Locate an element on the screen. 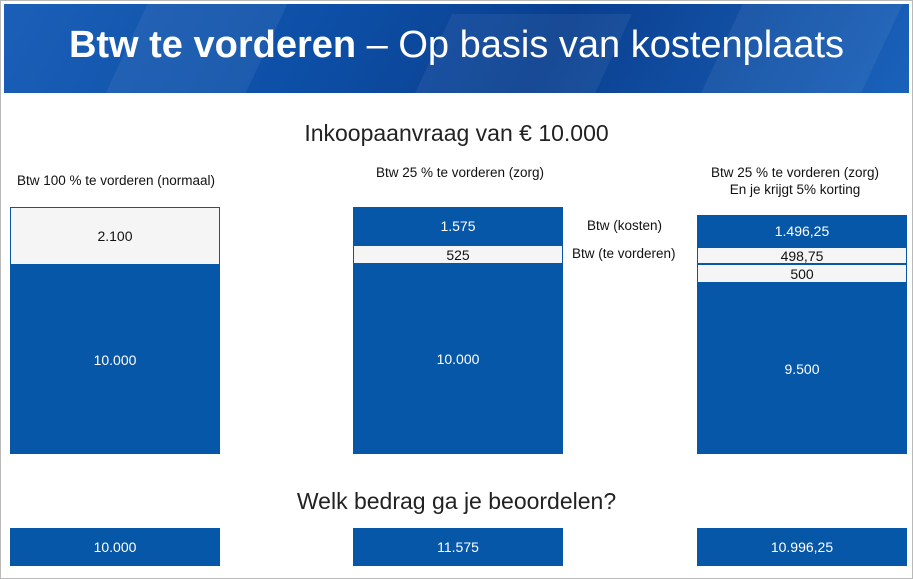  col3-amount-segment: 9.500 is located at coordinates (802, 368).